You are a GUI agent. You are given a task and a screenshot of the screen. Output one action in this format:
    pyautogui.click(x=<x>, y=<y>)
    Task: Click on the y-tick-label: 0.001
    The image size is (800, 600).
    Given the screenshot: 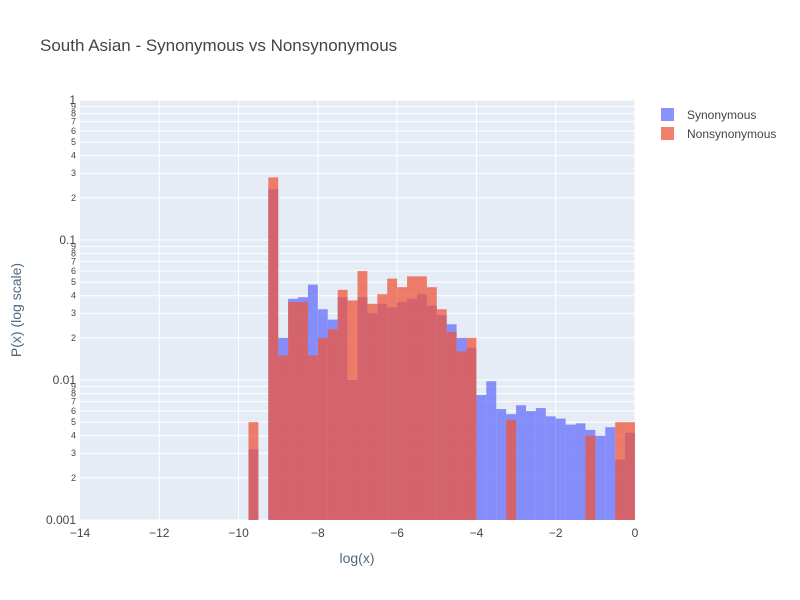 What is the action you would take?
    pyautogui.click(x=61, y=520)
    